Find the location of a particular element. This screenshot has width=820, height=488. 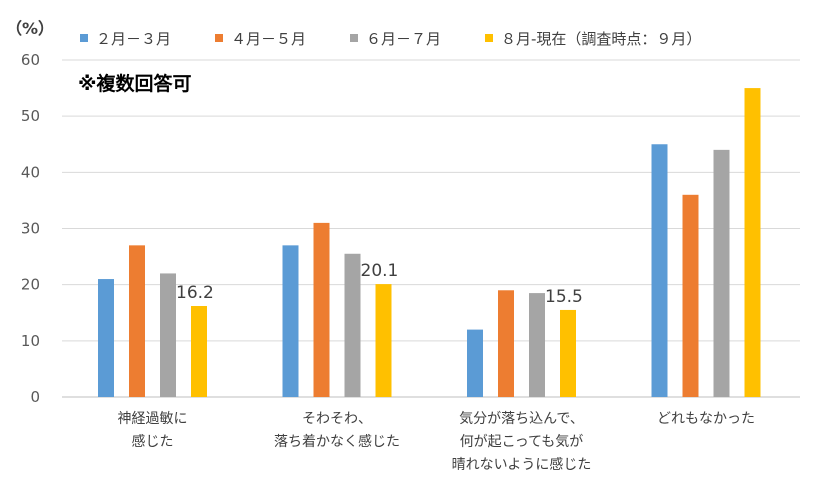

legend-label: ６月－７月 is located at coordinates (403, 39).